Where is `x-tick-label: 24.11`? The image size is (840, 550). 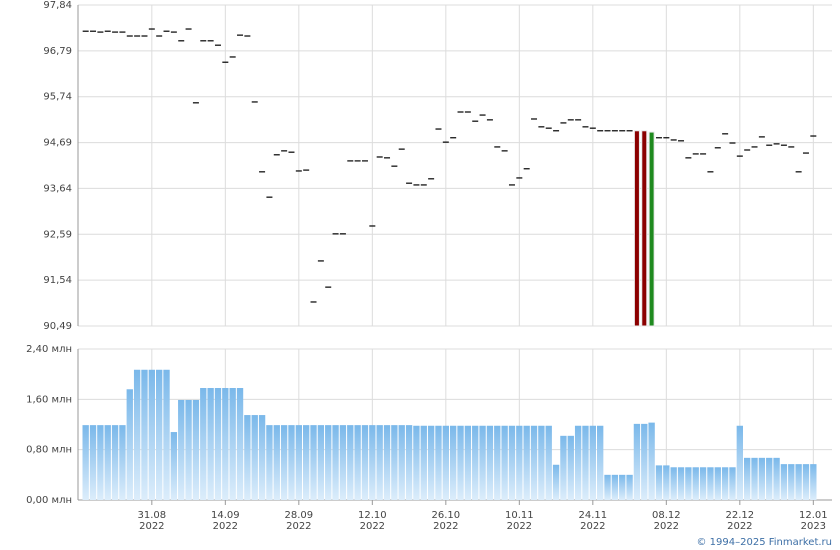 x-tick-label: 24.11 is located at coordinates (593, 515).